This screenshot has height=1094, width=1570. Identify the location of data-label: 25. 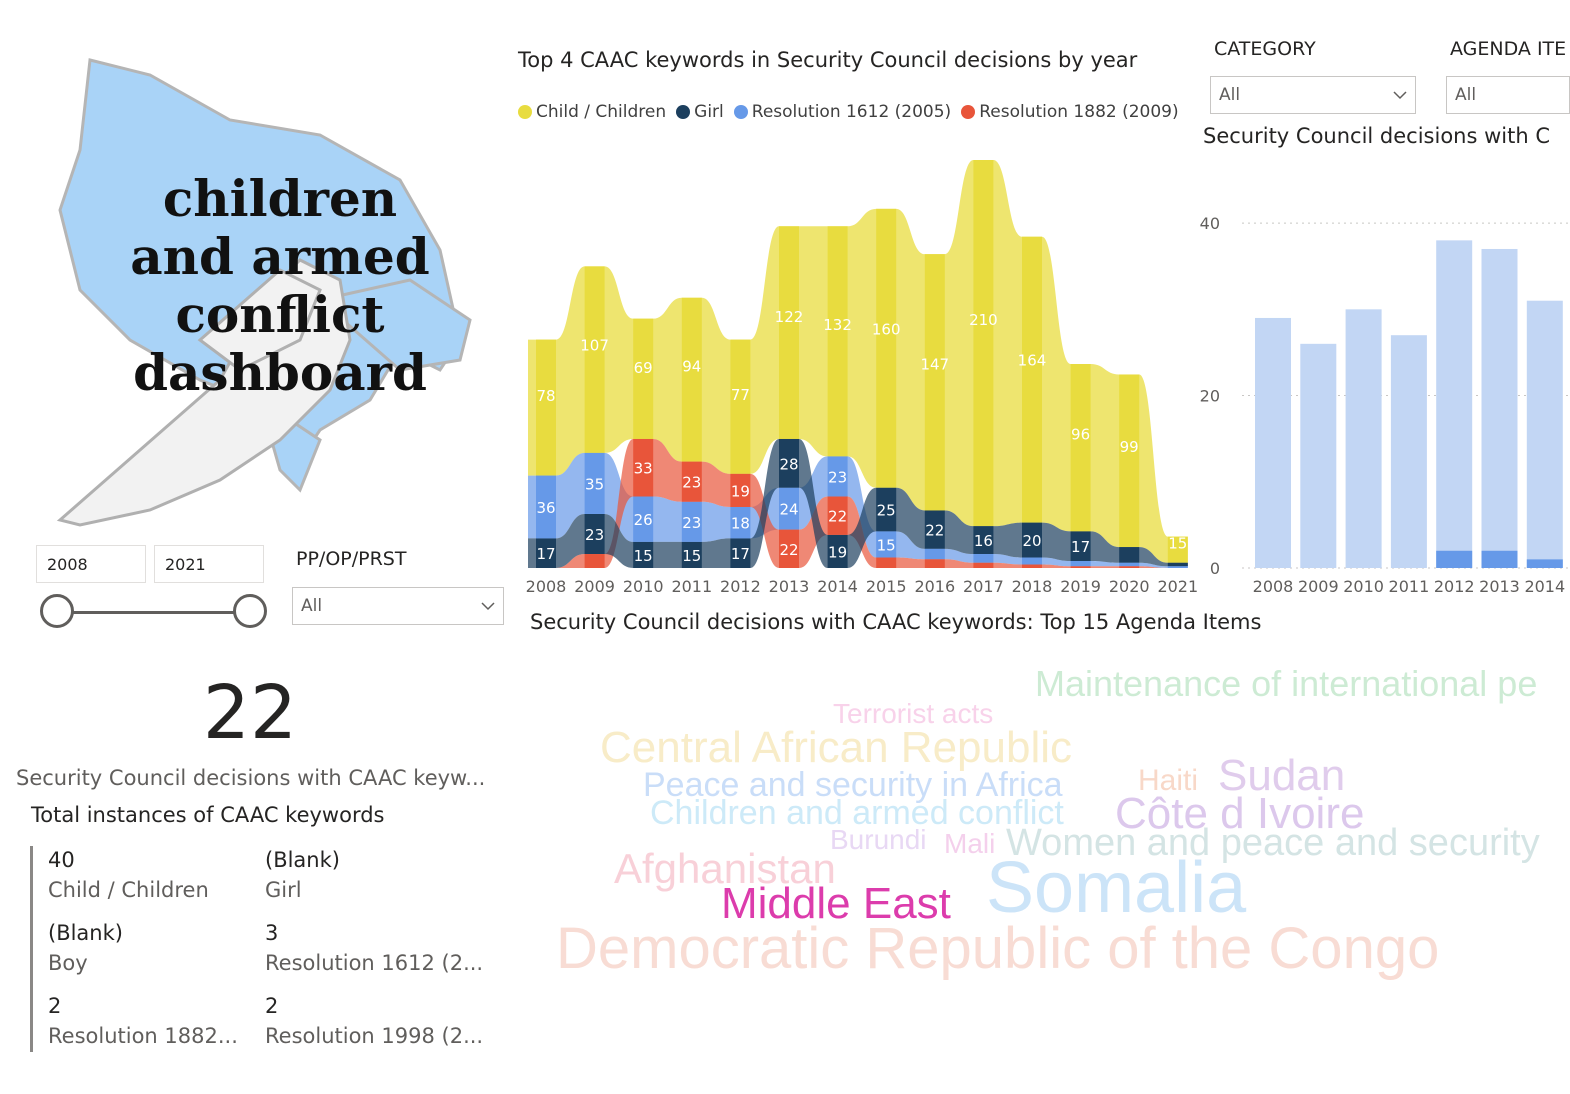
(886, 511).